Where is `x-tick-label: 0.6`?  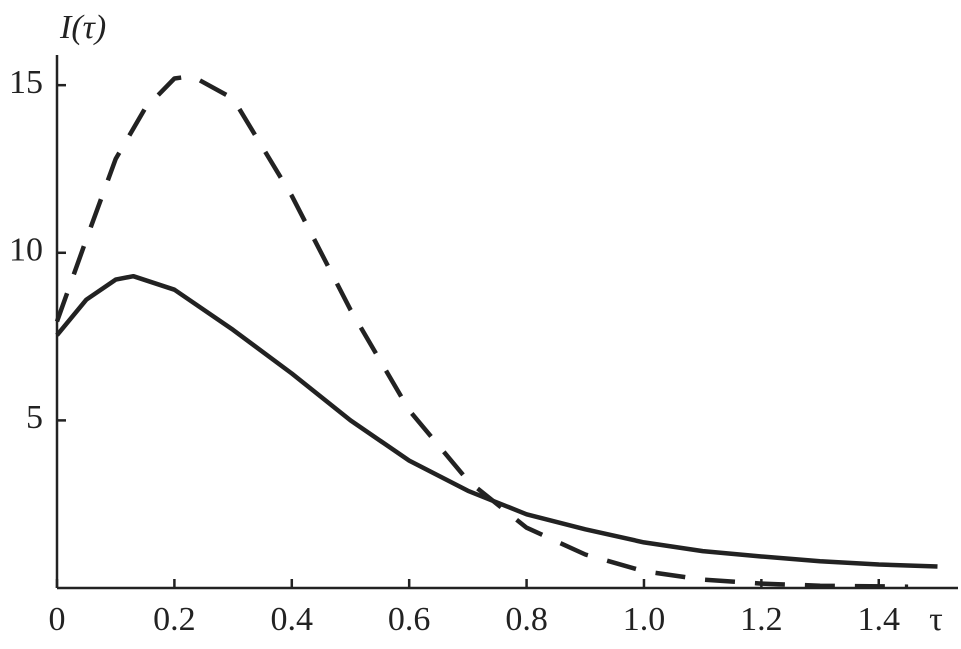 x-tick-label: 0.6 is located at coordinates (409, 619).